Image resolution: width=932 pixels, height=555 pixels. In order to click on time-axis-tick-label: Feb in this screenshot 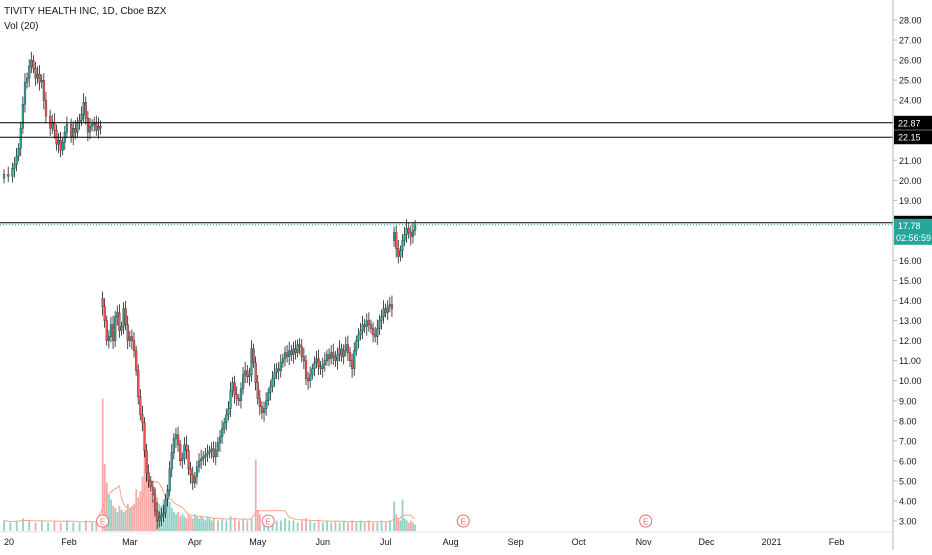, I will do `click(837, 542)`.